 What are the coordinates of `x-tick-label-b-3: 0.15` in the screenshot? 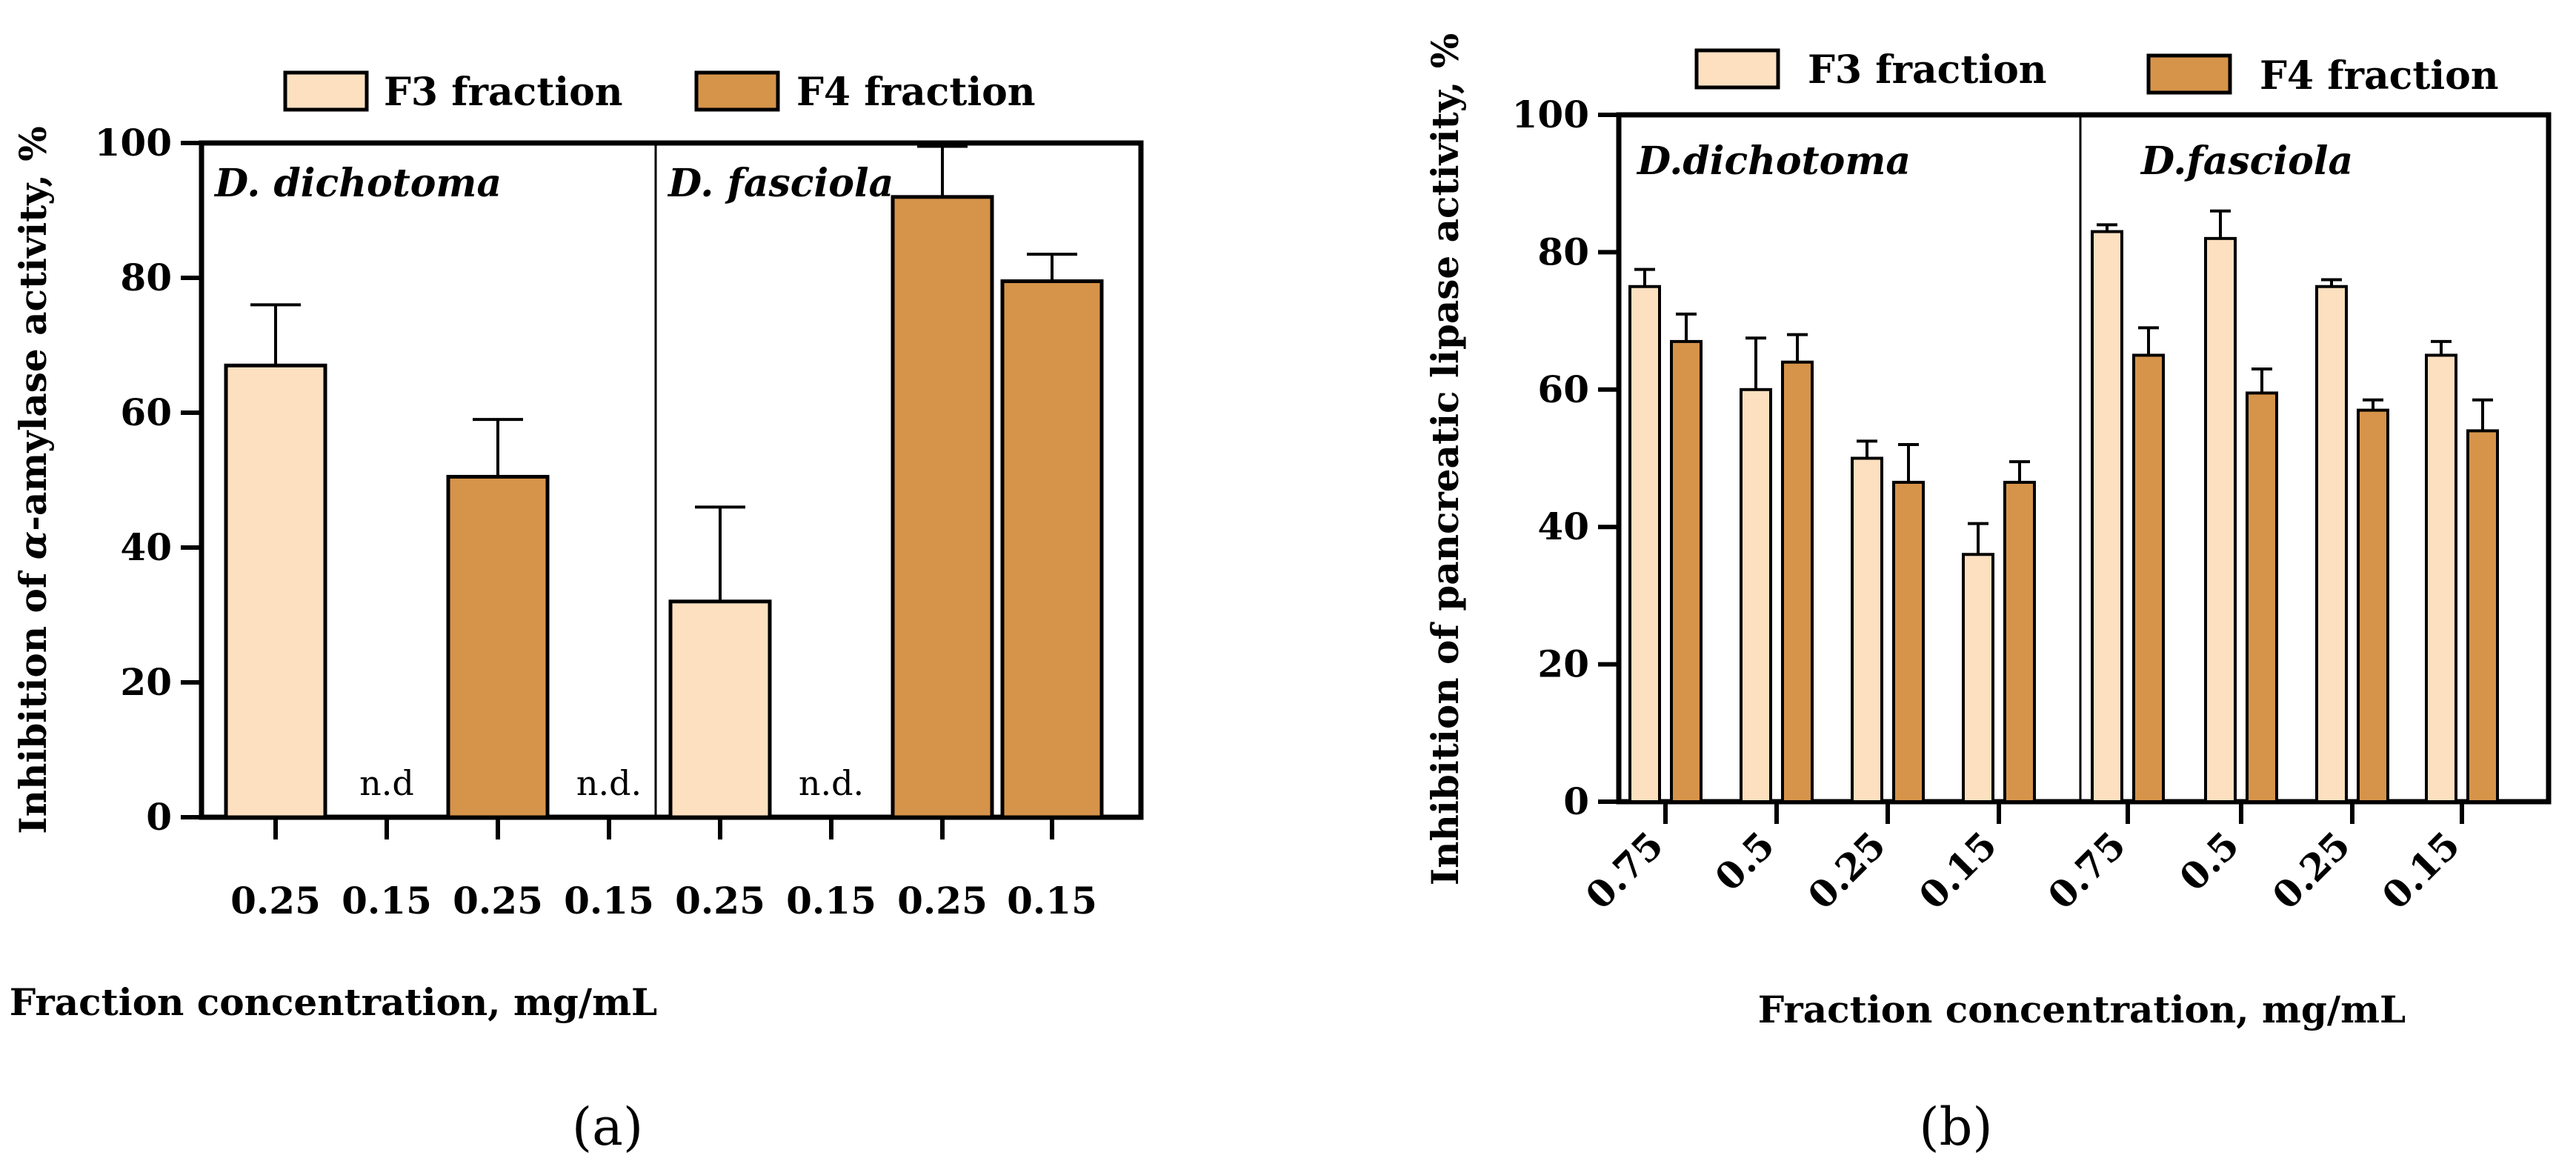 It's located at (1958, 871).